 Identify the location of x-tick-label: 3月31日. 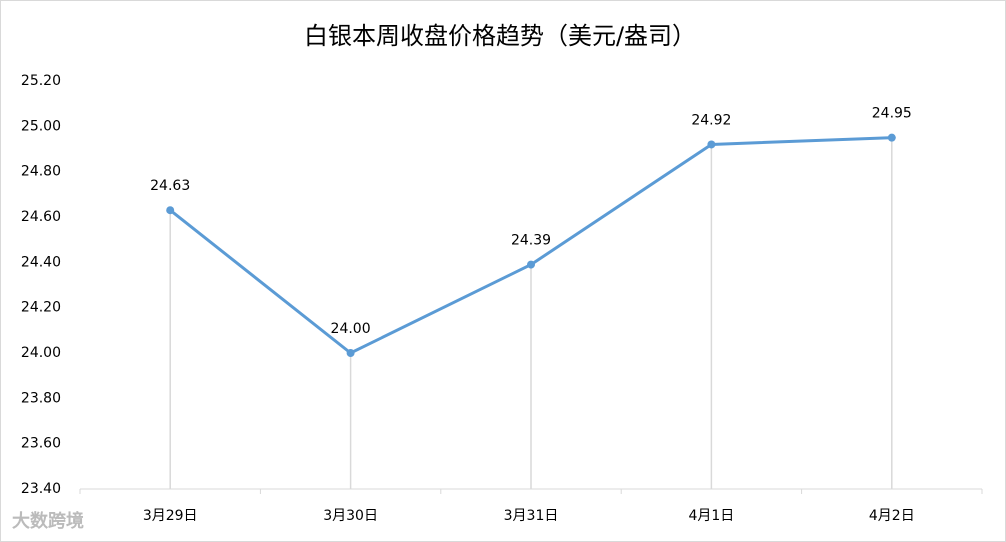
(531, 516).